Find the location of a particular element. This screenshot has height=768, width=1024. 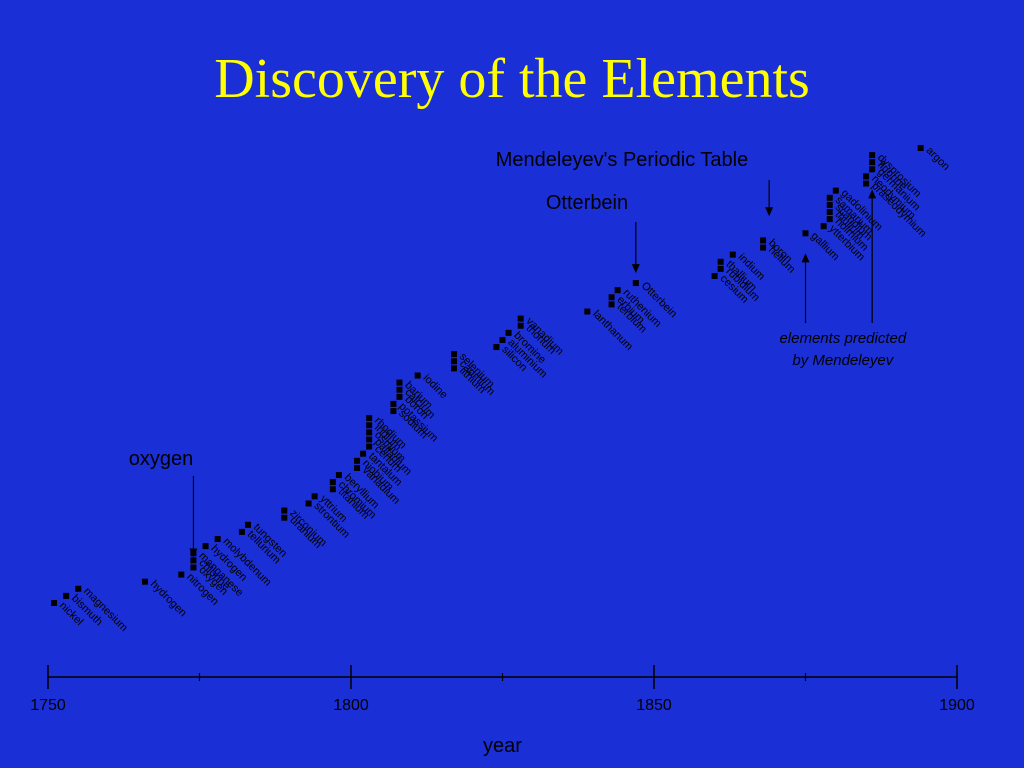

annotation-text: by Mendeleyev is located at coordinates (843, 360).